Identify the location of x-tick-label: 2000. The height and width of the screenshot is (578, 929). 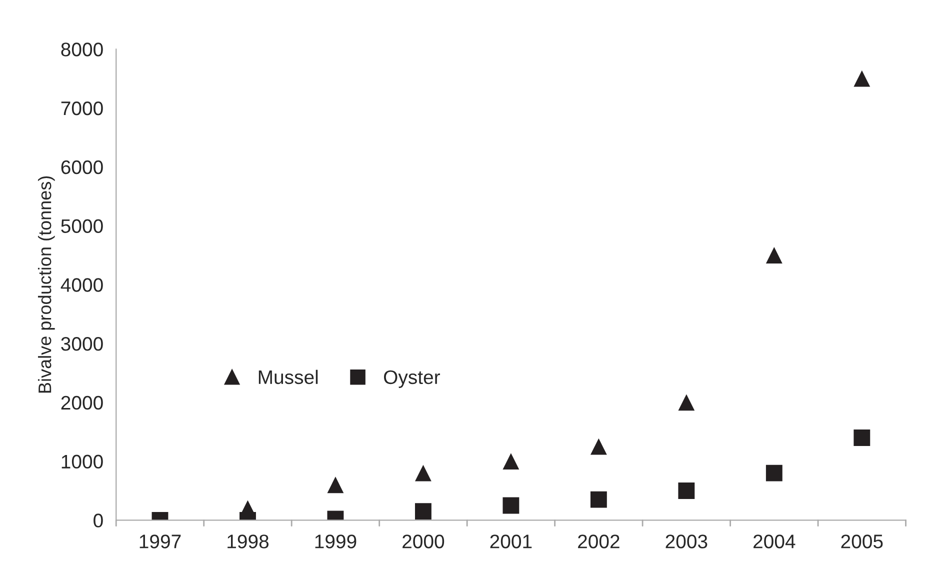
(423, 541).